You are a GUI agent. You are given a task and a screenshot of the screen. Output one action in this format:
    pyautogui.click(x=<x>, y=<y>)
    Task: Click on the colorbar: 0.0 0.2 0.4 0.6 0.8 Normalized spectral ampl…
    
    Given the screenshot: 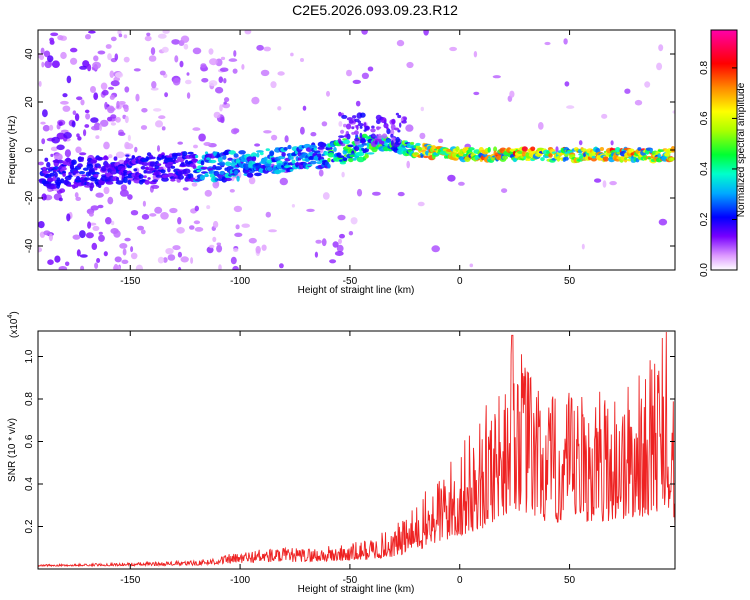 What is the action you would take?
    pyautogui.click(x=723, y=153)
    